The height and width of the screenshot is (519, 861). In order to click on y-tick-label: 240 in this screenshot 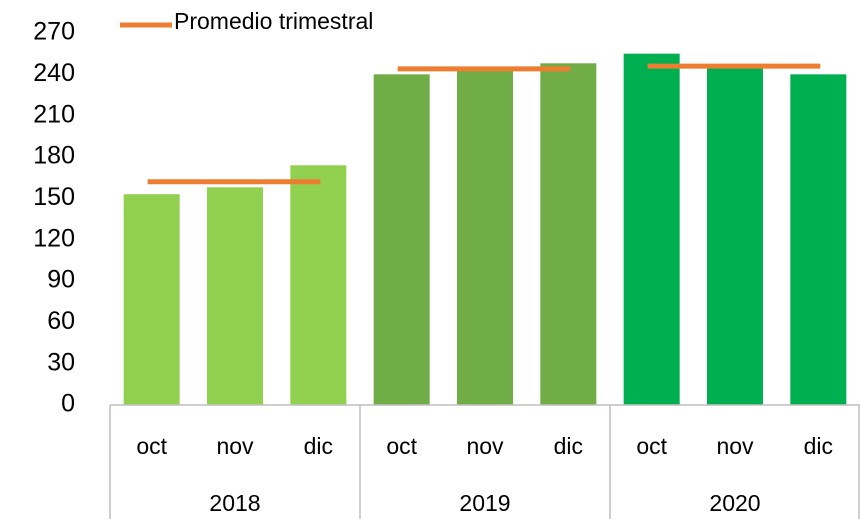, I will do `click(54, 73)`.